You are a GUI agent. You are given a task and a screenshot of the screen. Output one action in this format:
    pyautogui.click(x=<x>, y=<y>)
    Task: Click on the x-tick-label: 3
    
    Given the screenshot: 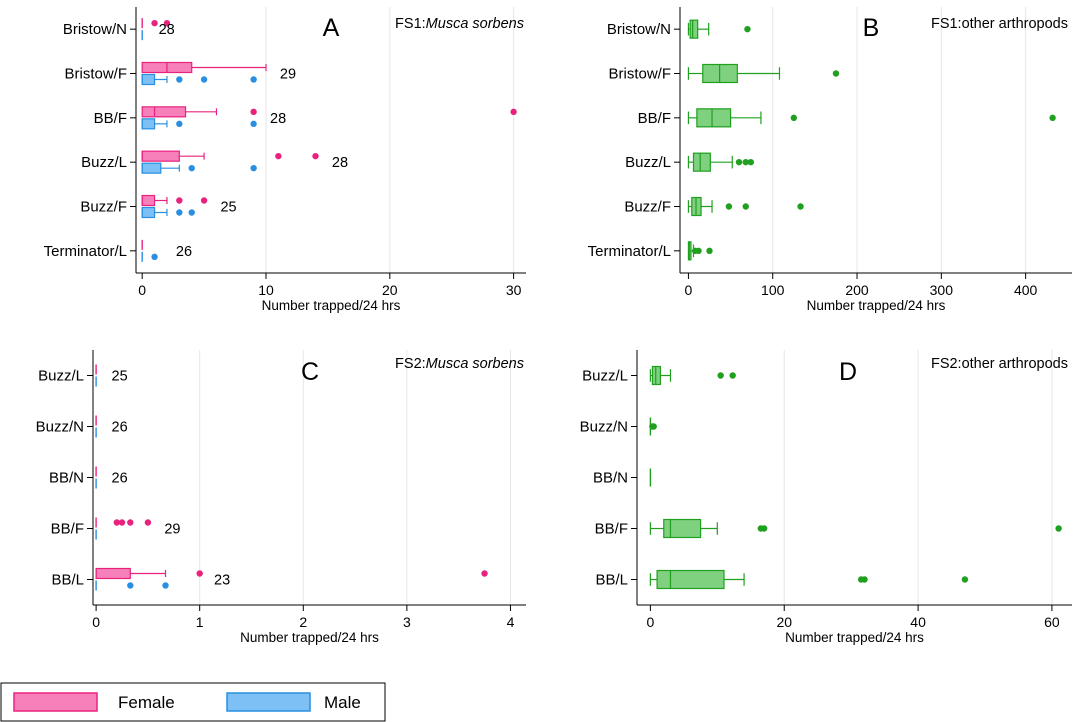 What is the action you would take?
    pyautogui.click(x=407, y=622)
    